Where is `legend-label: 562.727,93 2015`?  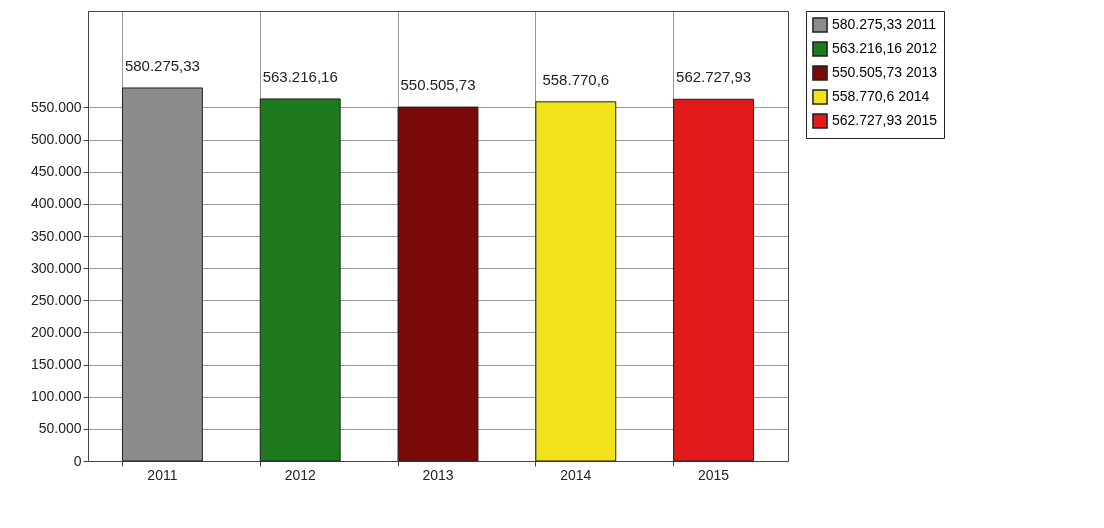
legend-label: 562.727,93 2015 is located at coordinates (885, 120).